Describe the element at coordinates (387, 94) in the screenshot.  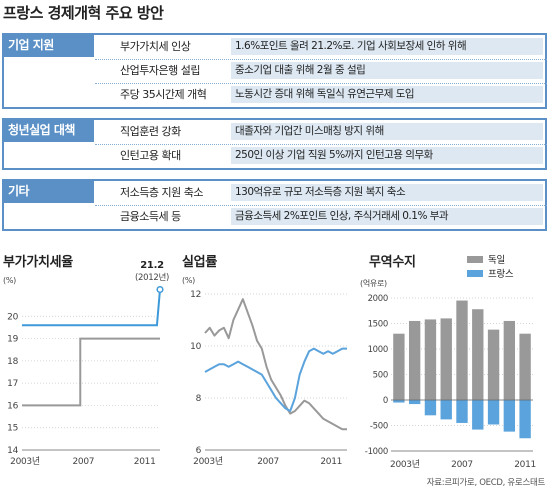
I see `policy-detail: 노동시간 증대 위해 독일식 유연근무제 도입` at that location.